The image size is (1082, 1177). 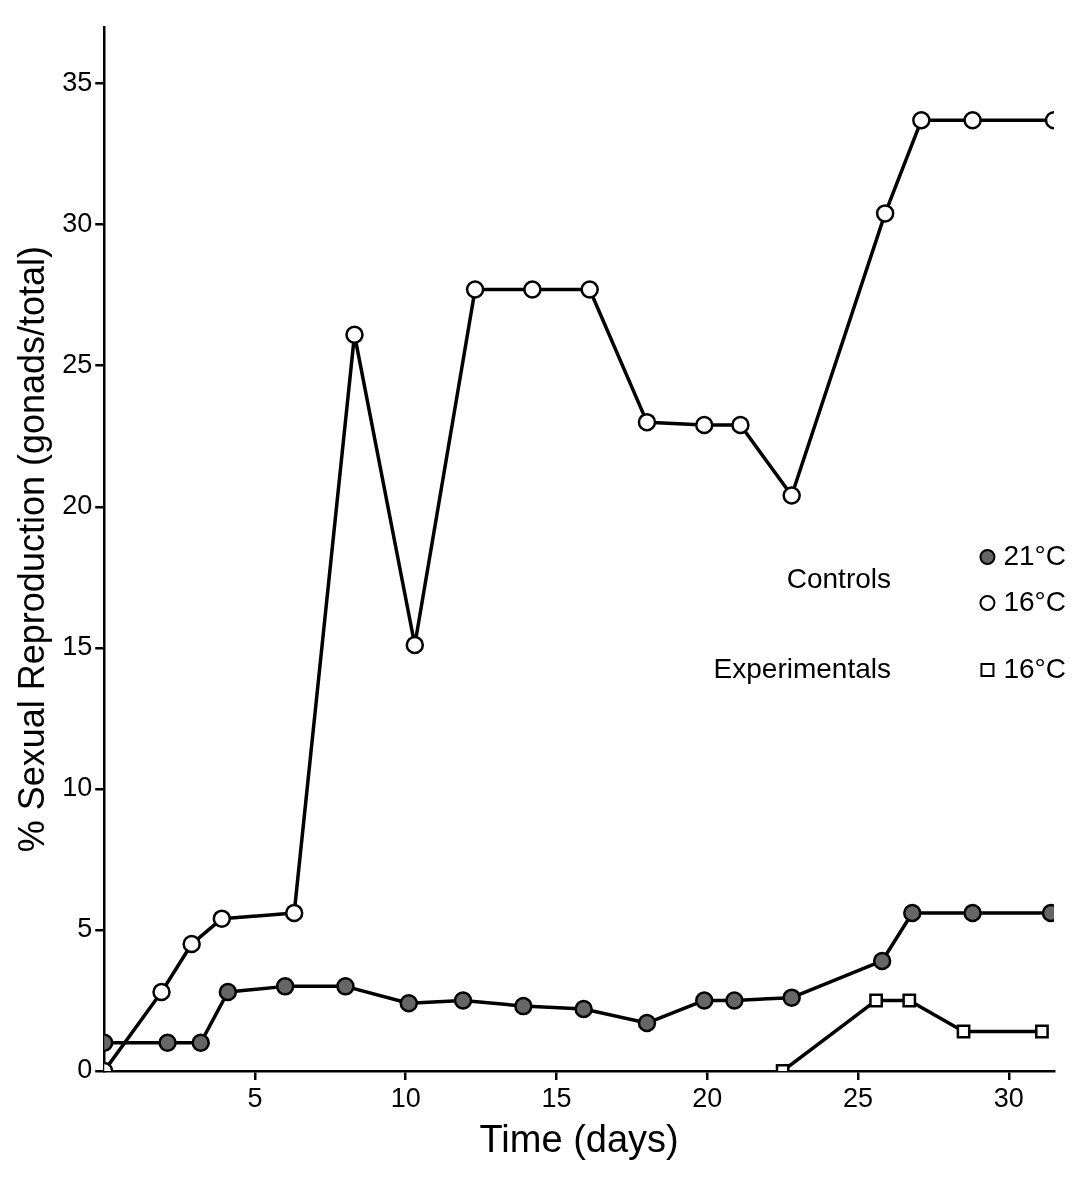 What do you see at coordinates (77, 364) in the screenshot?
I see `y-tick-label: 25` at bounding box center [77, 364].